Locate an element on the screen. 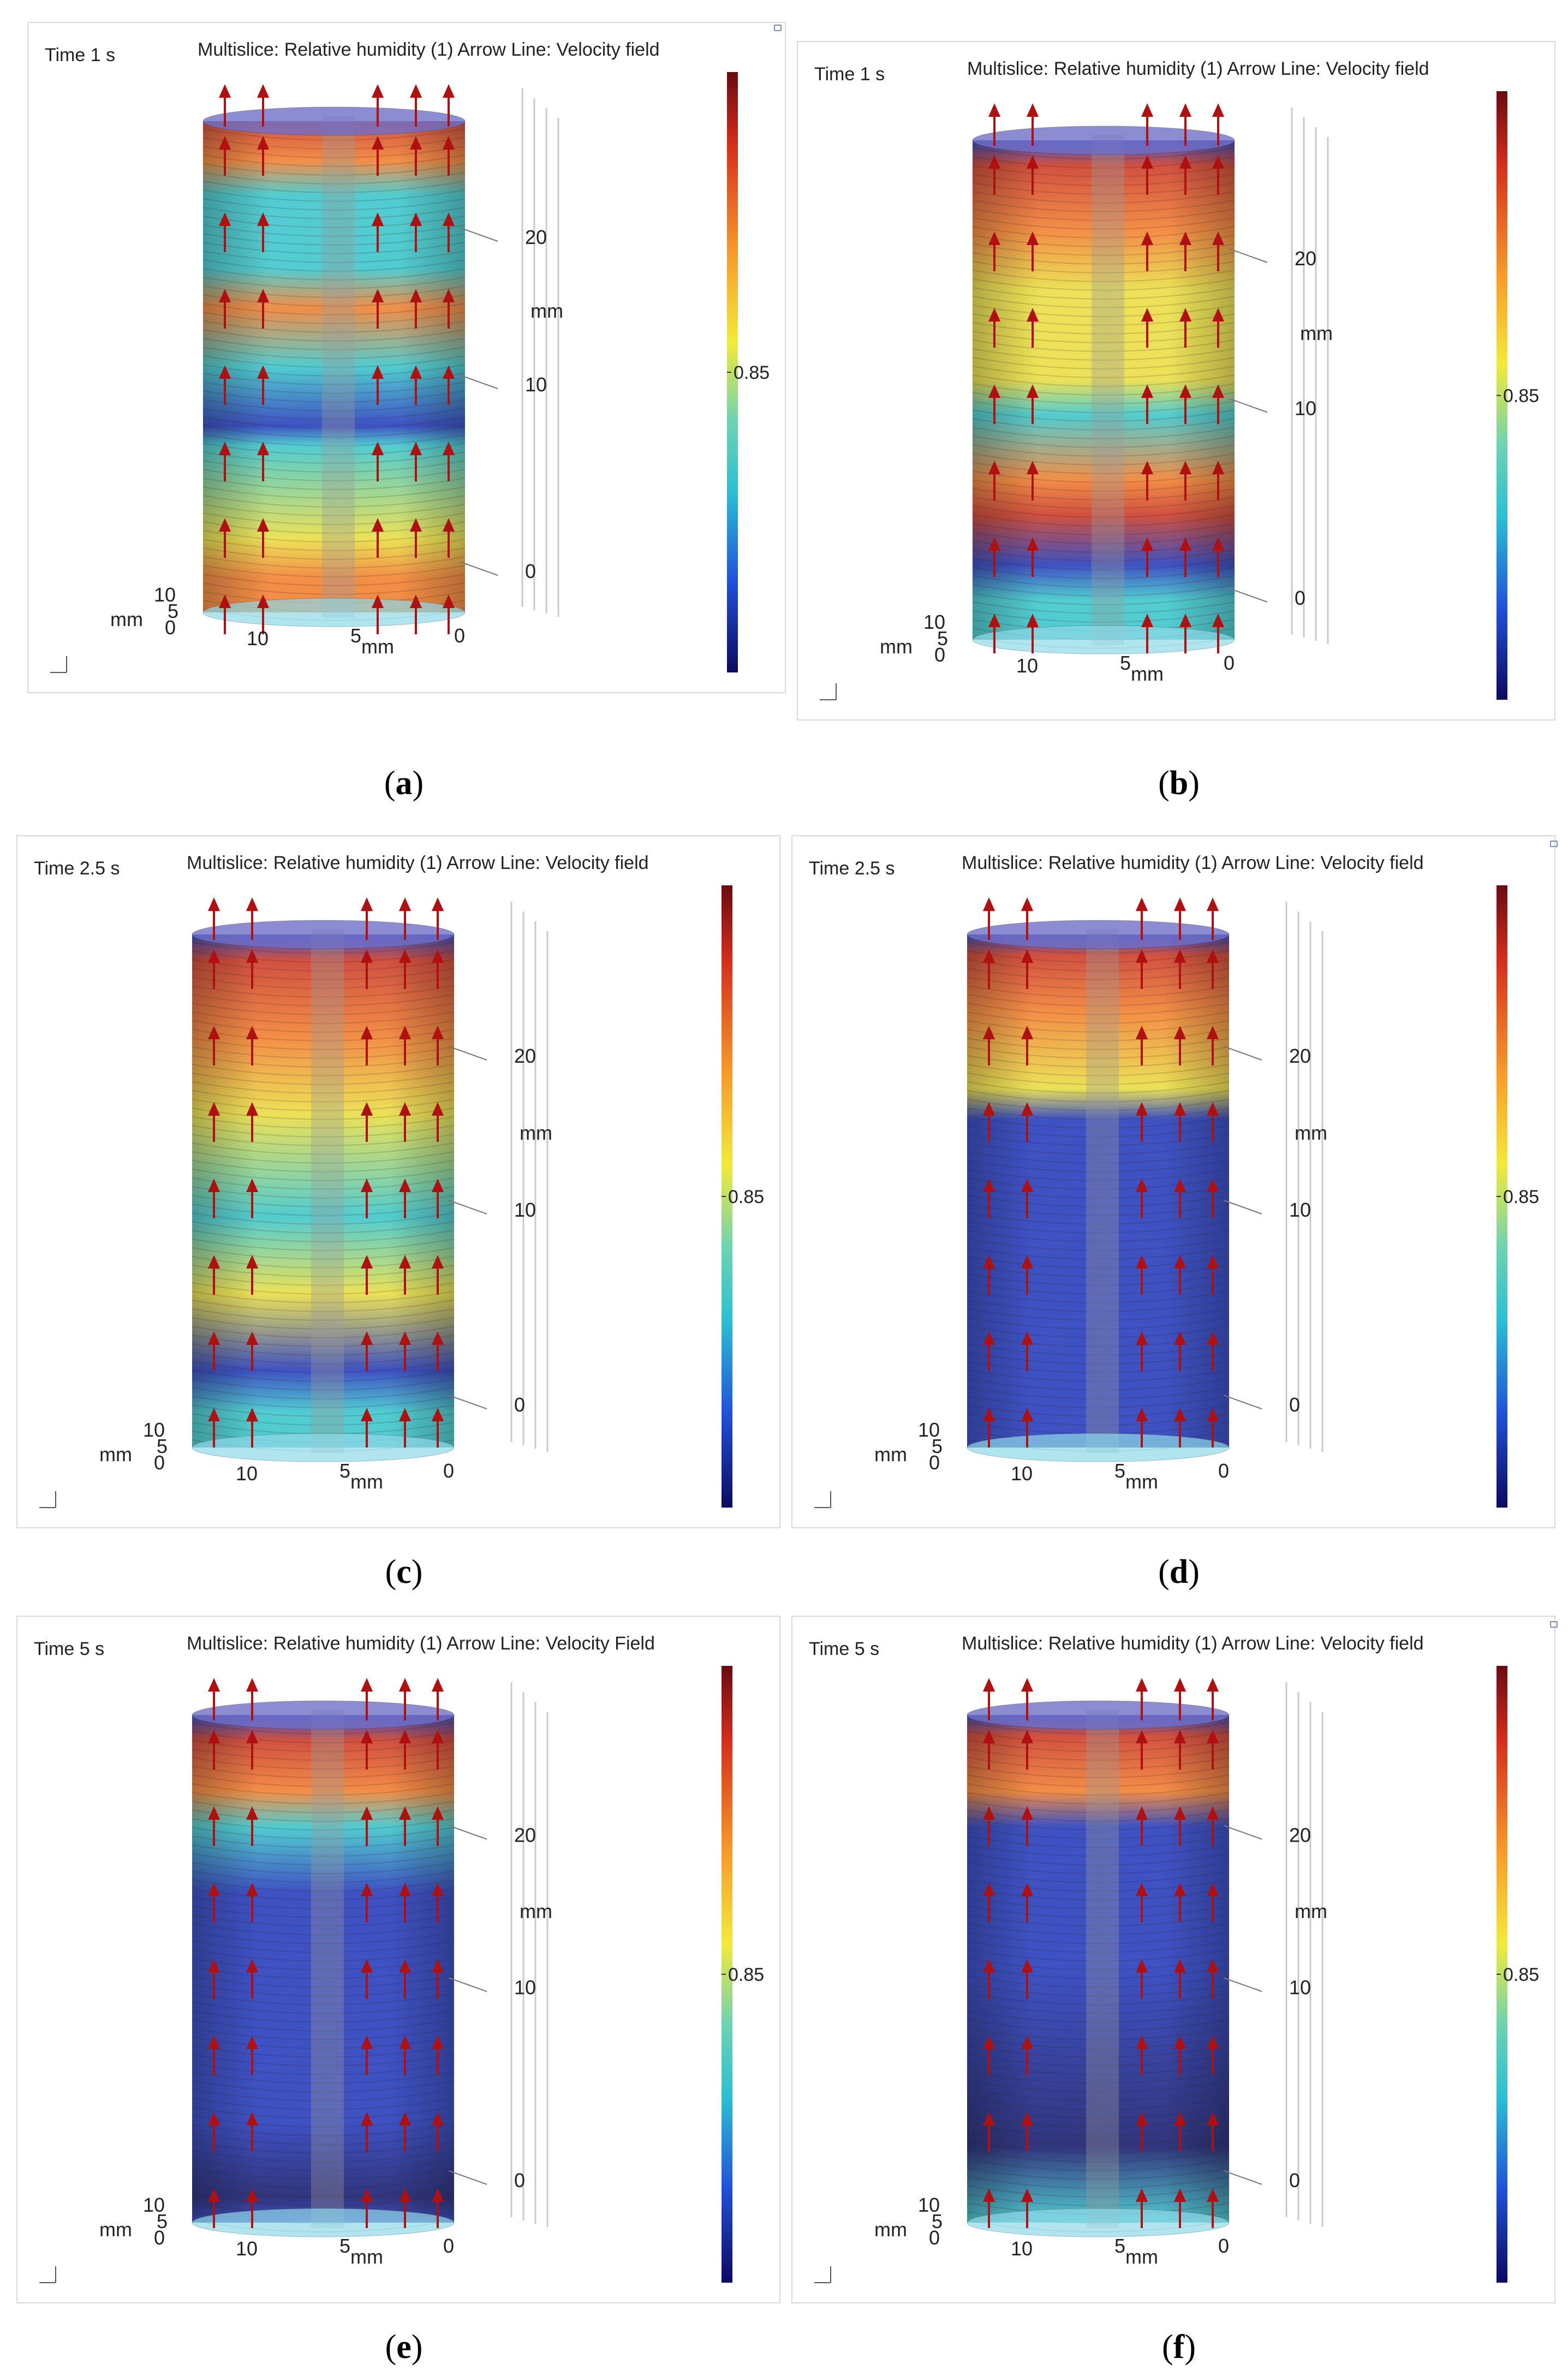 This screenshot has height=2376, width=1568. x-tick-label: 10 is located at coordinates (1022, 1473).